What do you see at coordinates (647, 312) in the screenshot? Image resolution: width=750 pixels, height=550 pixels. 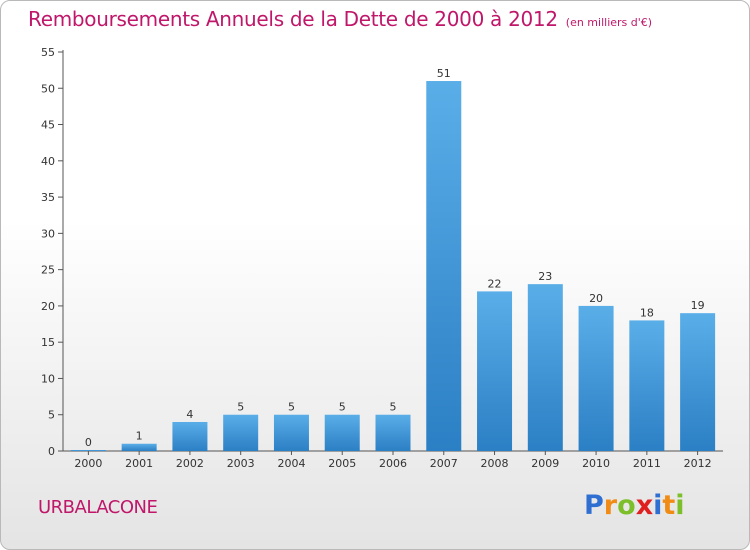 I see `data-label: 18` at bounding box center [647, 312].